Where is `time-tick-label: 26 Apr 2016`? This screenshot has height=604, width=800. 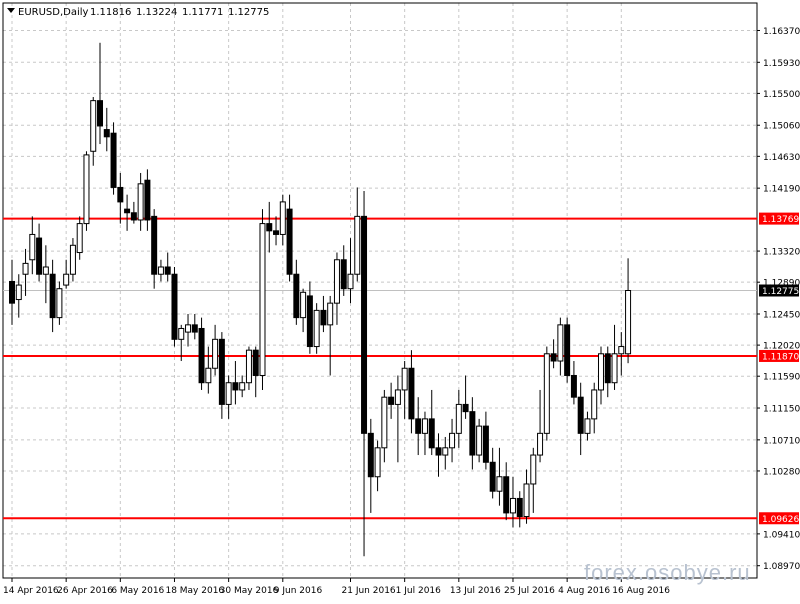
time-tick-label: 26 Apr 2016 is located at coordinates (85, 591).